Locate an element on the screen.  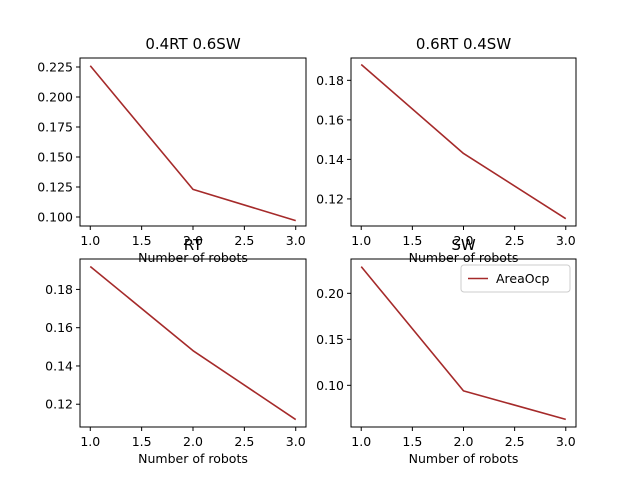
y-tick-label: 0.10 is located at coordinates (330, 385).